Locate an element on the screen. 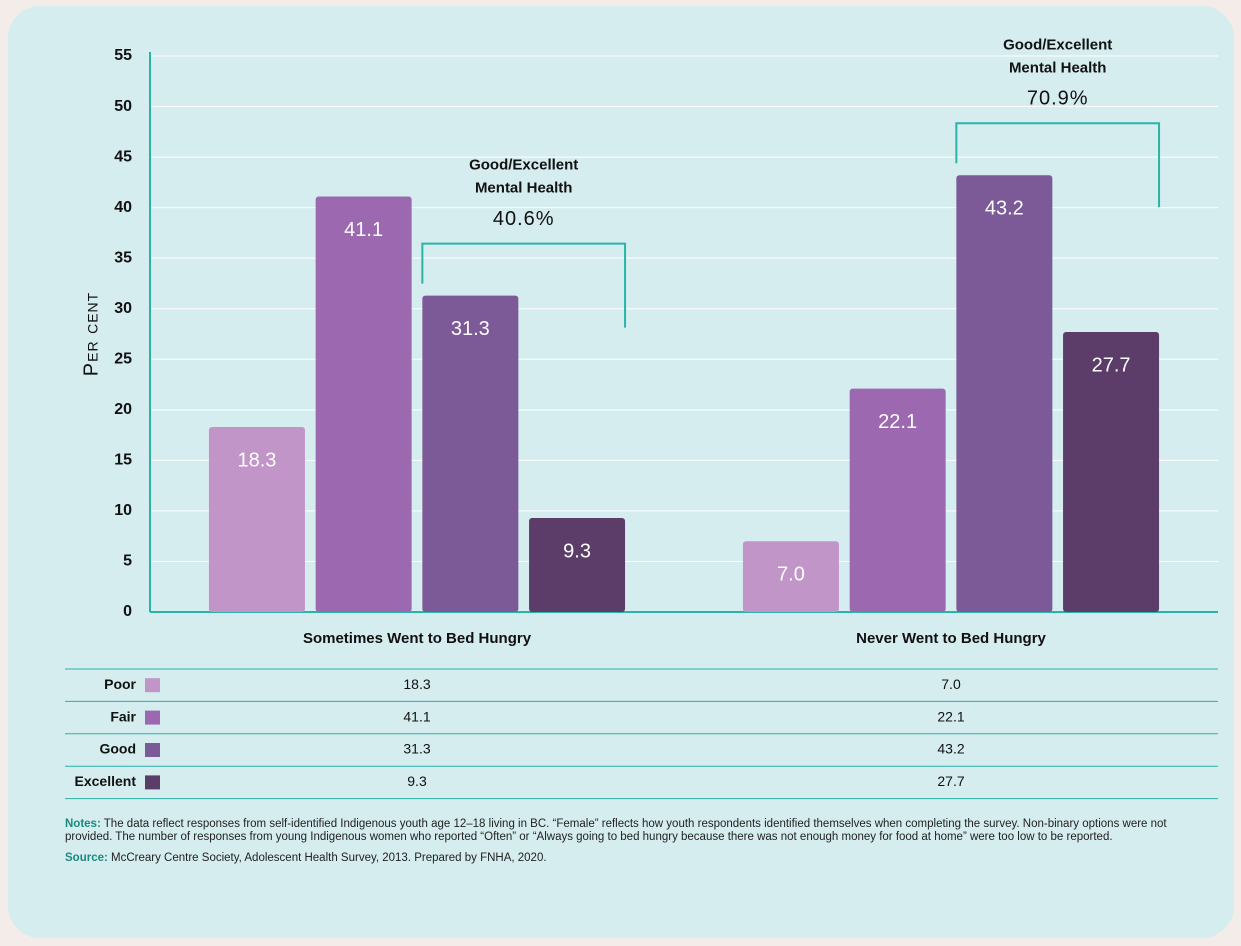 The image size is (1241, 946). value-label: 31.3 is located at coordinates (470, 329).